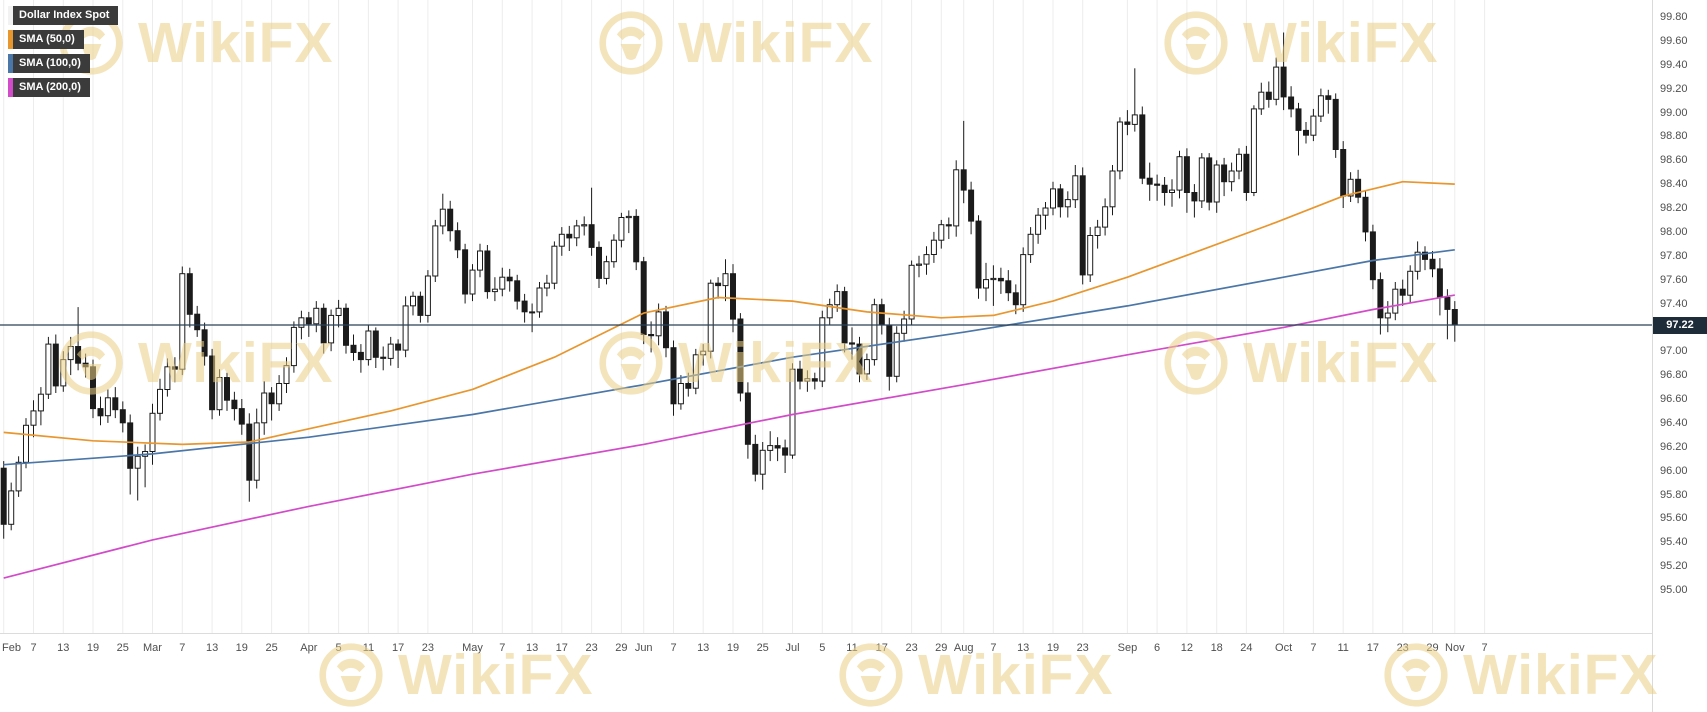  What do you see at coordinates (1674, 255) in the screenshot?
I see `price-axis-label: 97.80` at bounding box center [1674, 255].